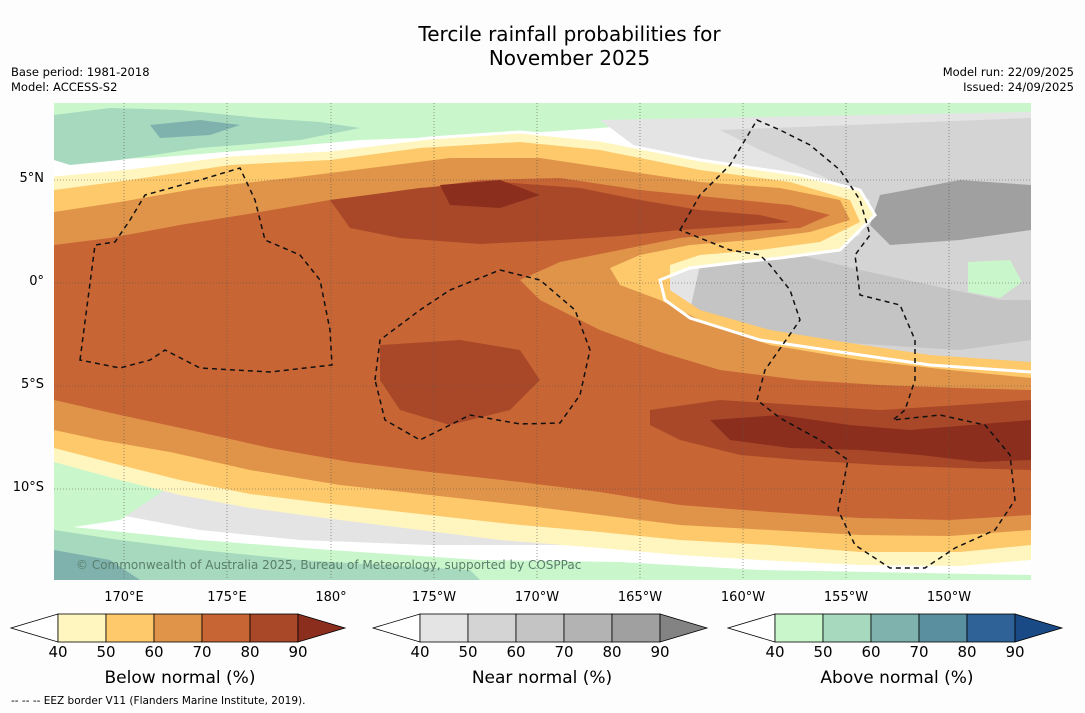  What do you see at coordinates (897, 653) in the screenshot?
I see `colorbar-above-ticks: 40 50 60 70 80 90` at bounding box center [897, 653].